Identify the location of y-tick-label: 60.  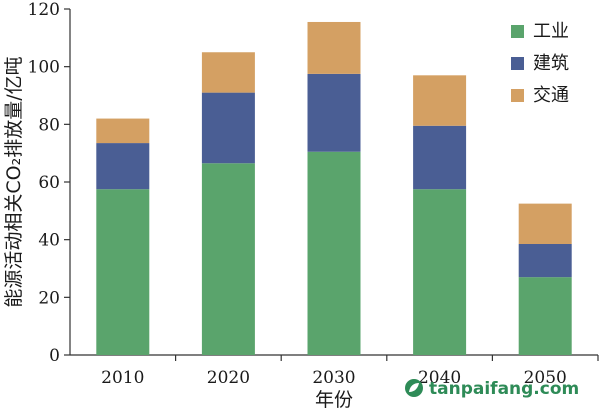
(49, 183).